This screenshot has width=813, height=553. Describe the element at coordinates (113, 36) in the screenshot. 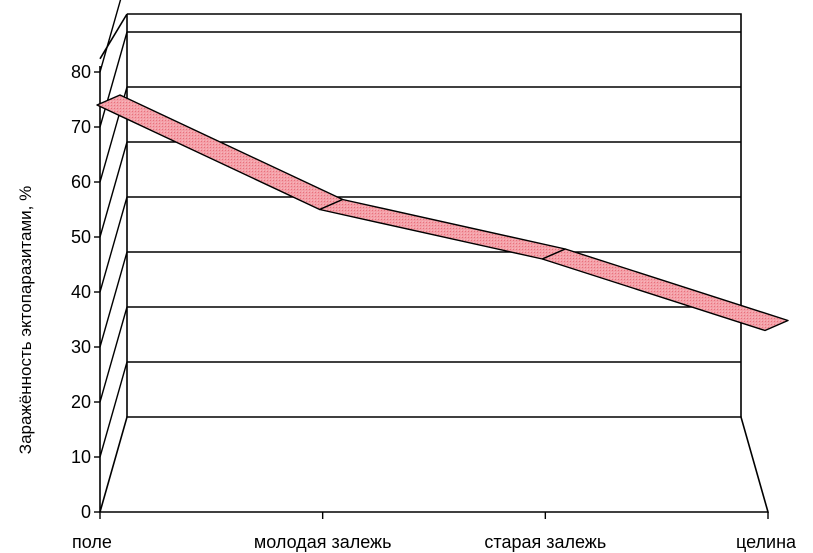

I see `side-wall-top-edge` at that location.